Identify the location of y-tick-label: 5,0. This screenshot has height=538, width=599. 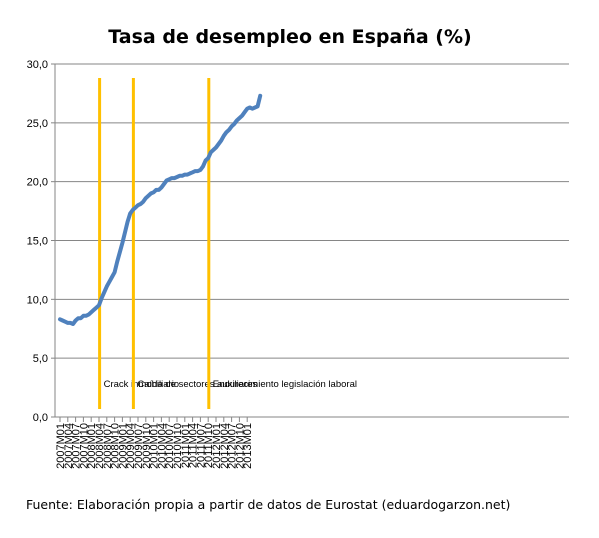
(40, 359).